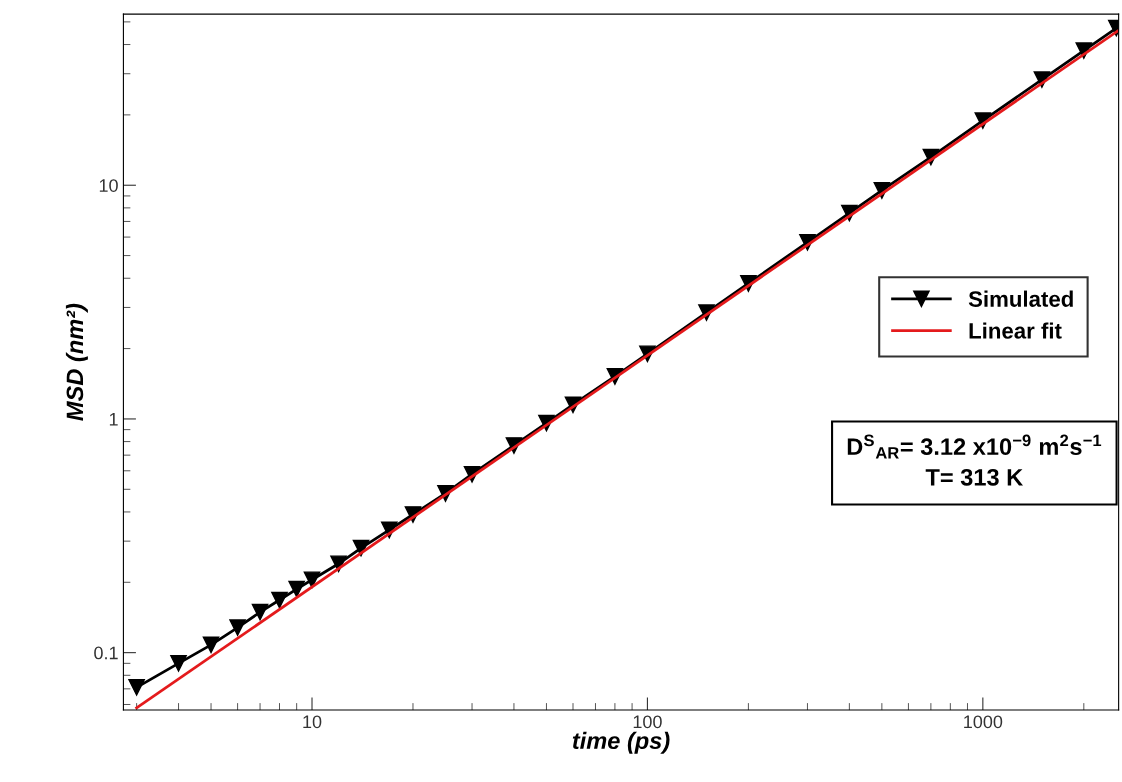  What do you see at coordinates (647, 722) in the screenshot?
I see `x-tick-label: 100` at bounding box center [647, 722].